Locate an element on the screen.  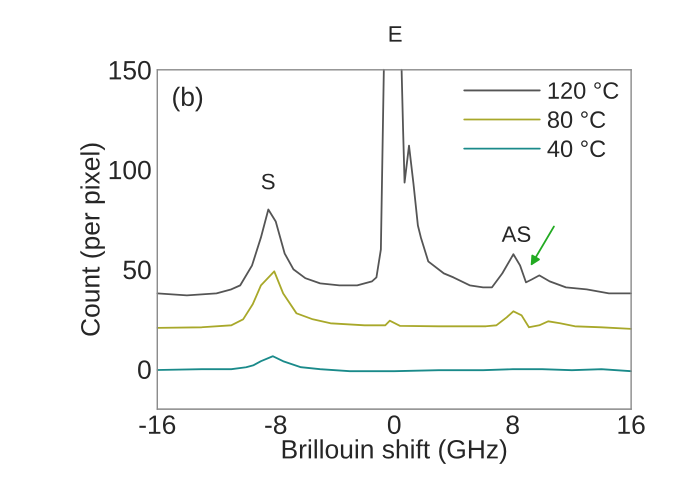
y-tick-label: 150 is located at coordinates (130, 70).